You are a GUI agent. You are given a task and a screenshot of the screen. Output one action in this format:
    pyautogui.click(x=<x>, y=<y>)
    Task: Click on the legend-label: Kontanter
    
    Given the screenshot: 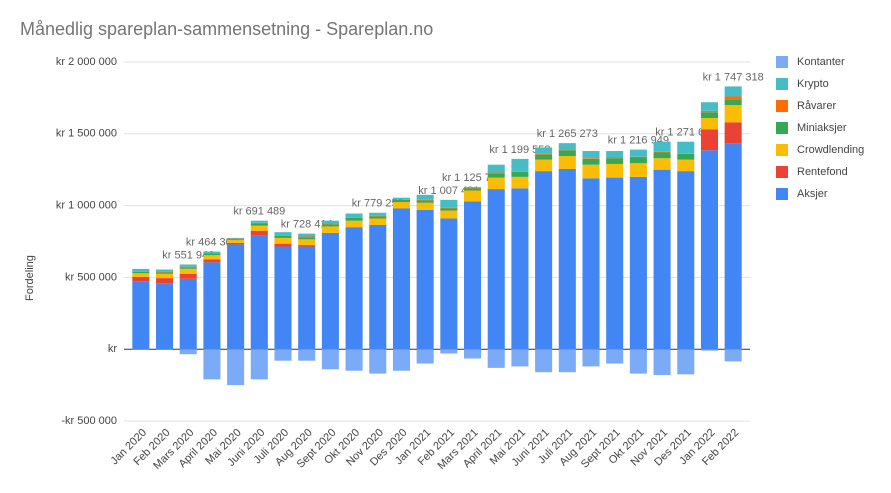 What is the action you would take?
    pyautogui.click(x=821, y=62)
    